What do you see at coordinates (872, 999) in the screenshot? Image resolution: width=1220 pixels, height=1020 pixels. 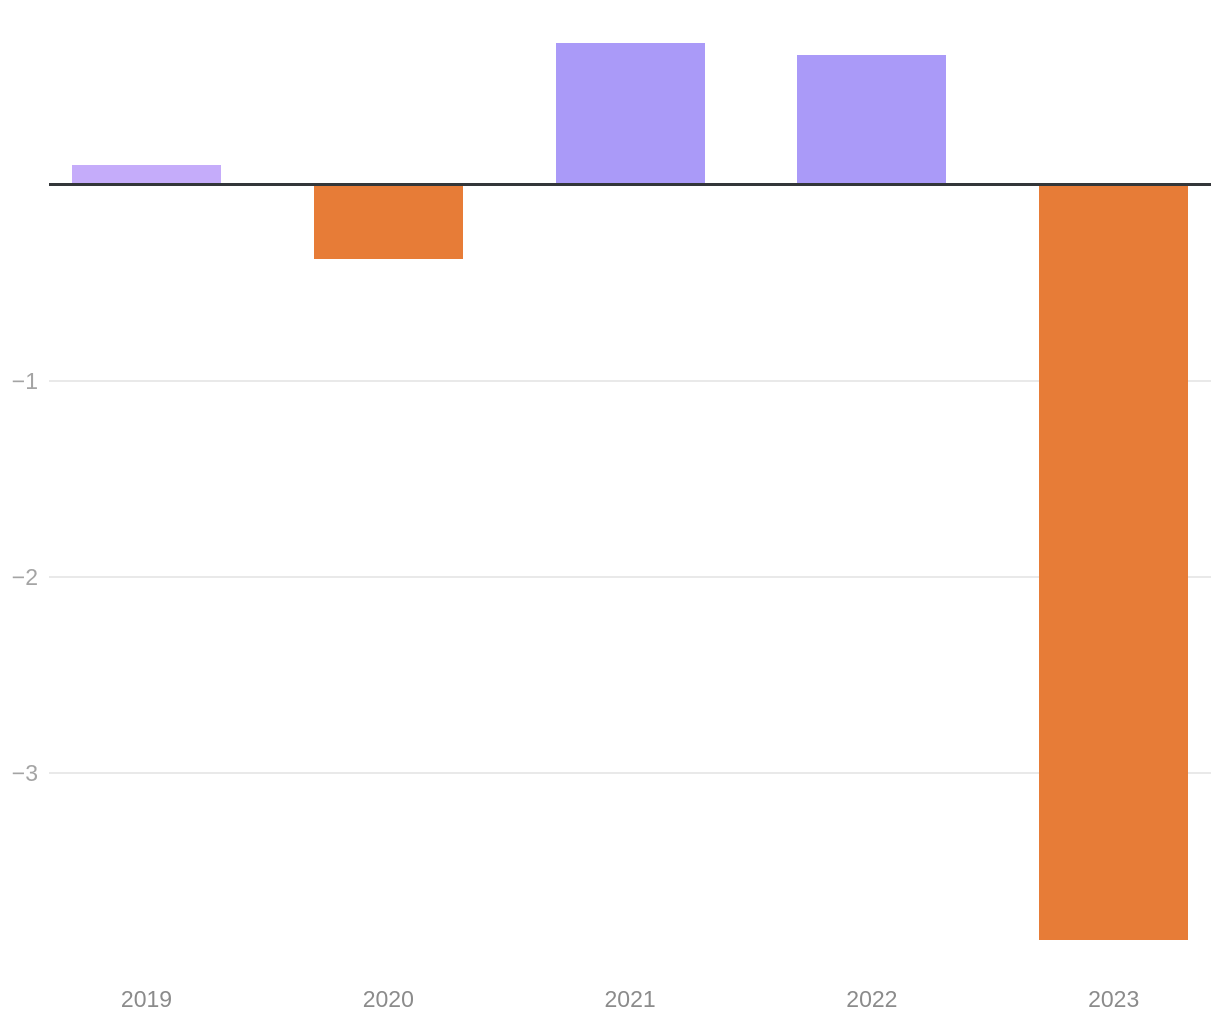 I see `x-axis-label-2022: 2022` at bounding box center [872, 999].